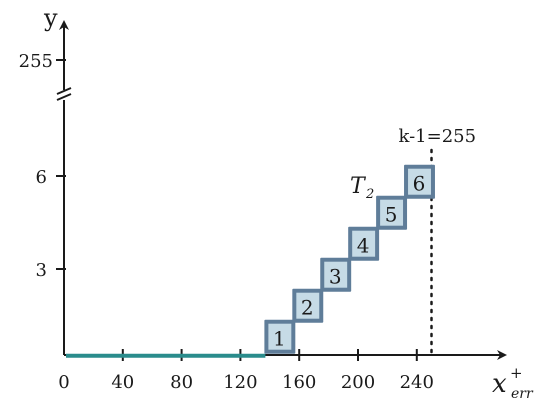  Describe the element at coordinates (499, 384) in the screenshot. I see `x-axis-label: x` at that location.